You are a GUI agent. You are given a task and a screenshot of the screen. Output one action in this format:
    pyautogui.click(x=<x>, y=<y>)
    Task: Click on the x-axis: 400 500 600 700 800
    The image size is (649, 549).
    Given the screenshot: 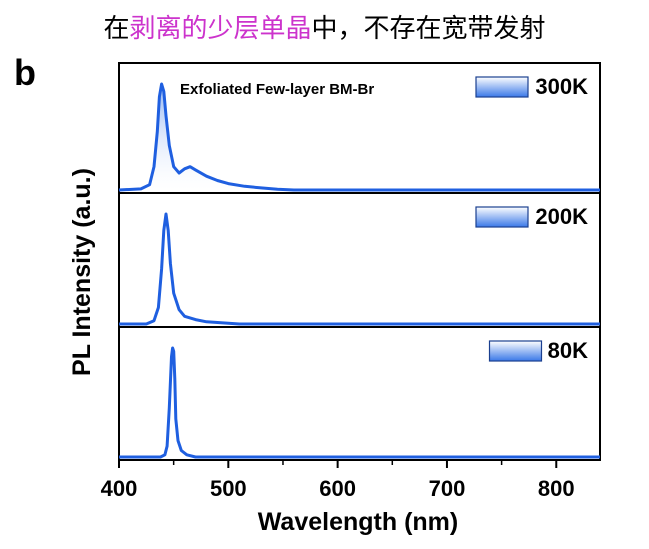 What is the action you would take?
    pyautogui.click(x=338, y=480)
    